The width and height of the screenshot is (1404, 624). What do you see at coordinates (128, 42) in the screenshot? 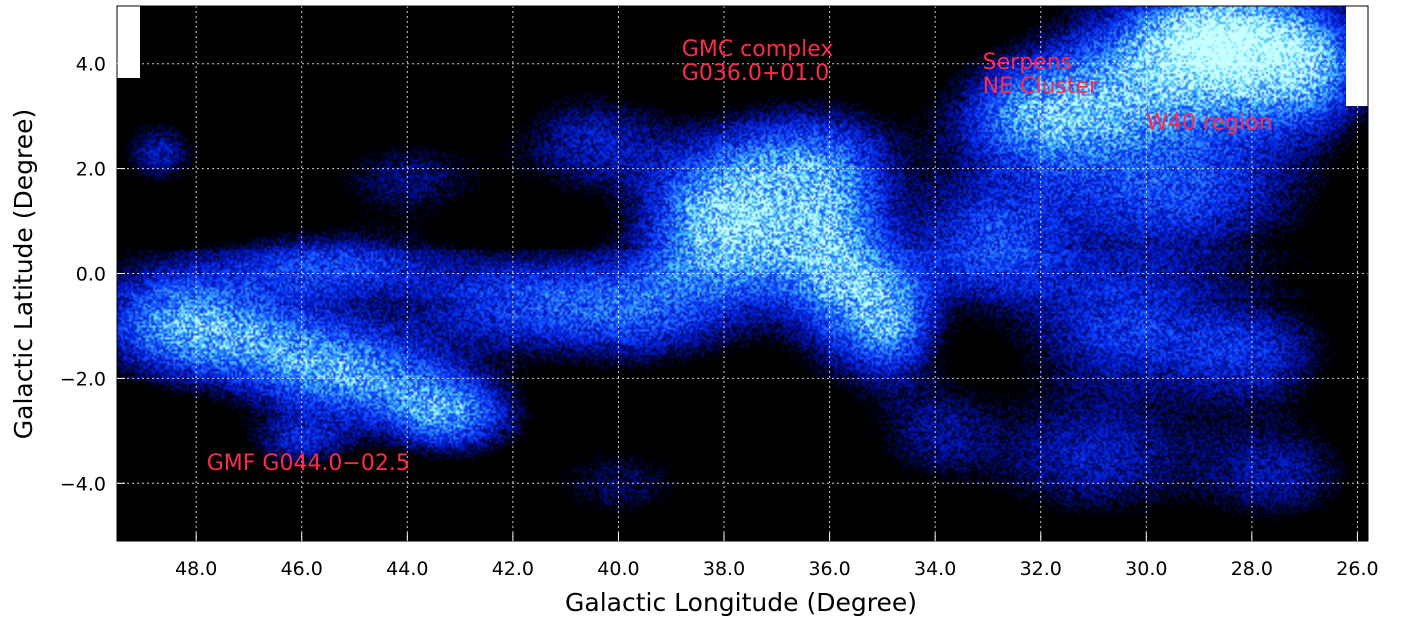
I see `unobserved-region-left` at bounding box center [128, 42].